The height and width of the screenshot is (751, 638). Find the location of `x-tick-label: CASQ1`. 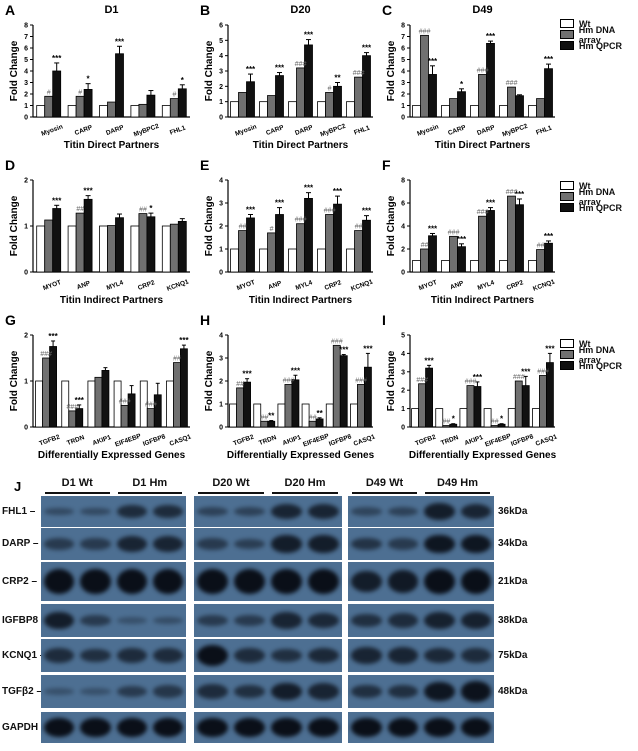

x-tick-label: CASQ1 is located at coordinates (181, 440).